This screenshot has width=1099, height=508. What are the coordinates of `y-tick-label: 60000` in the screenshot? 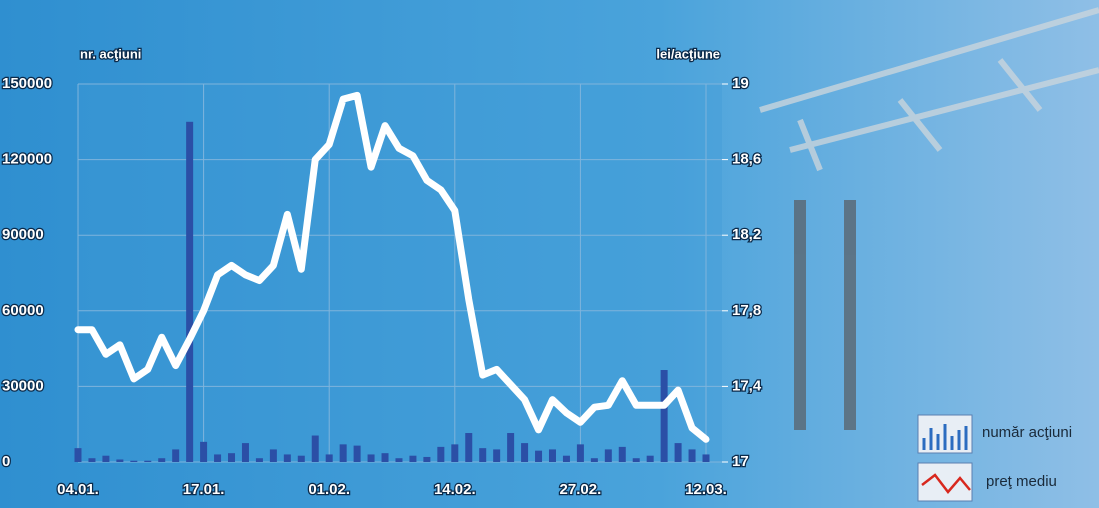 It's located at (23, 310).